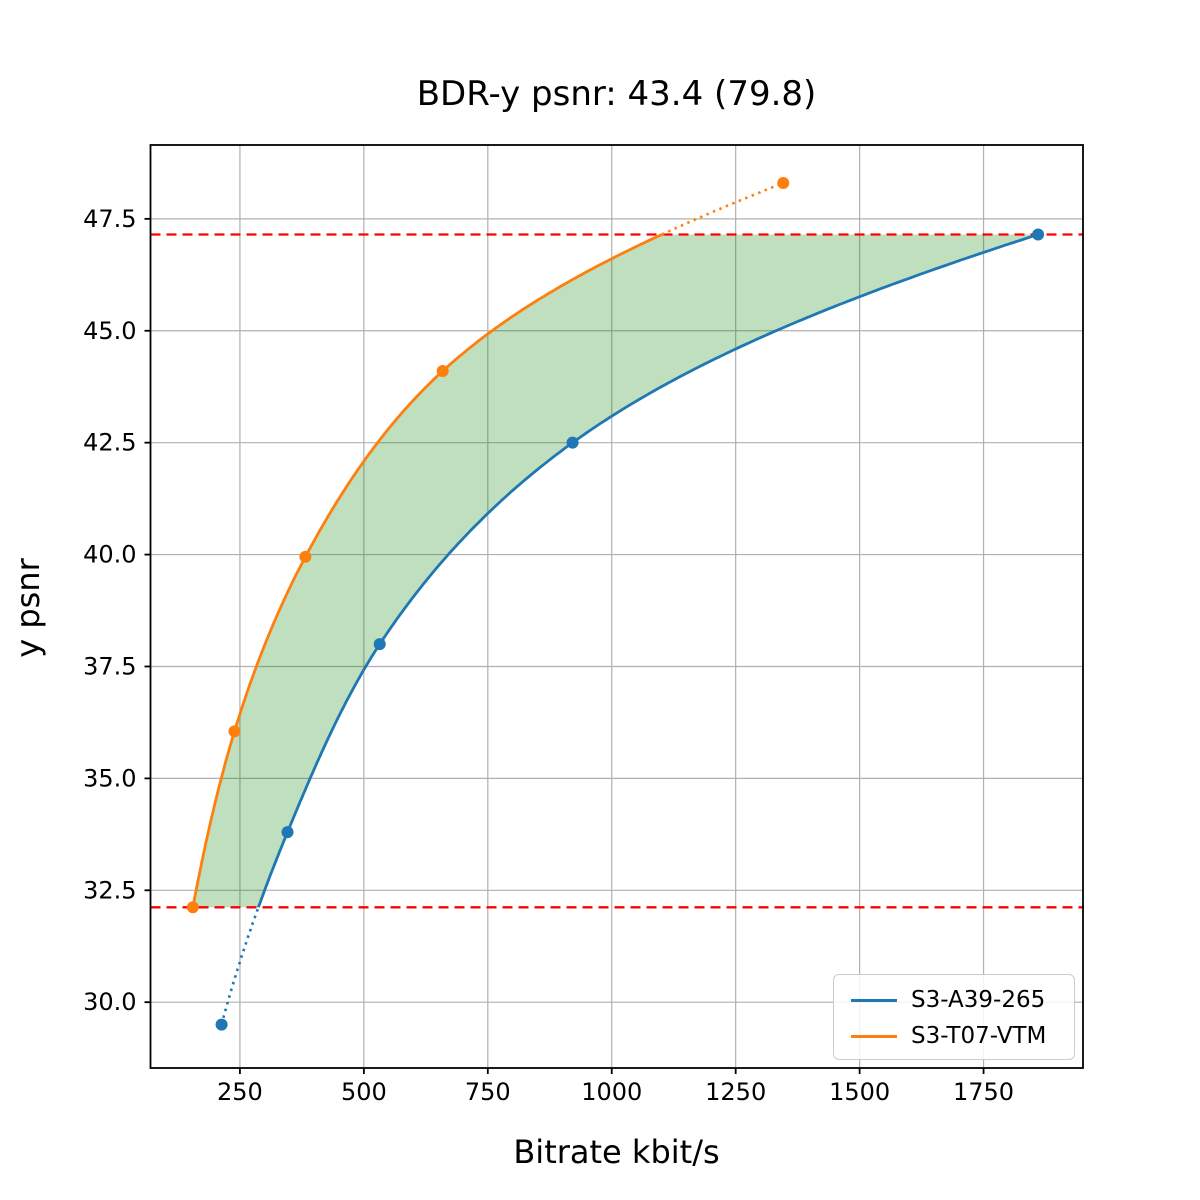 Image resolution: width=1200 pixels, height=1200 pixels. I want to click on legend: S3-A39-265 S3-T07-VTM, so click(954, 1017).